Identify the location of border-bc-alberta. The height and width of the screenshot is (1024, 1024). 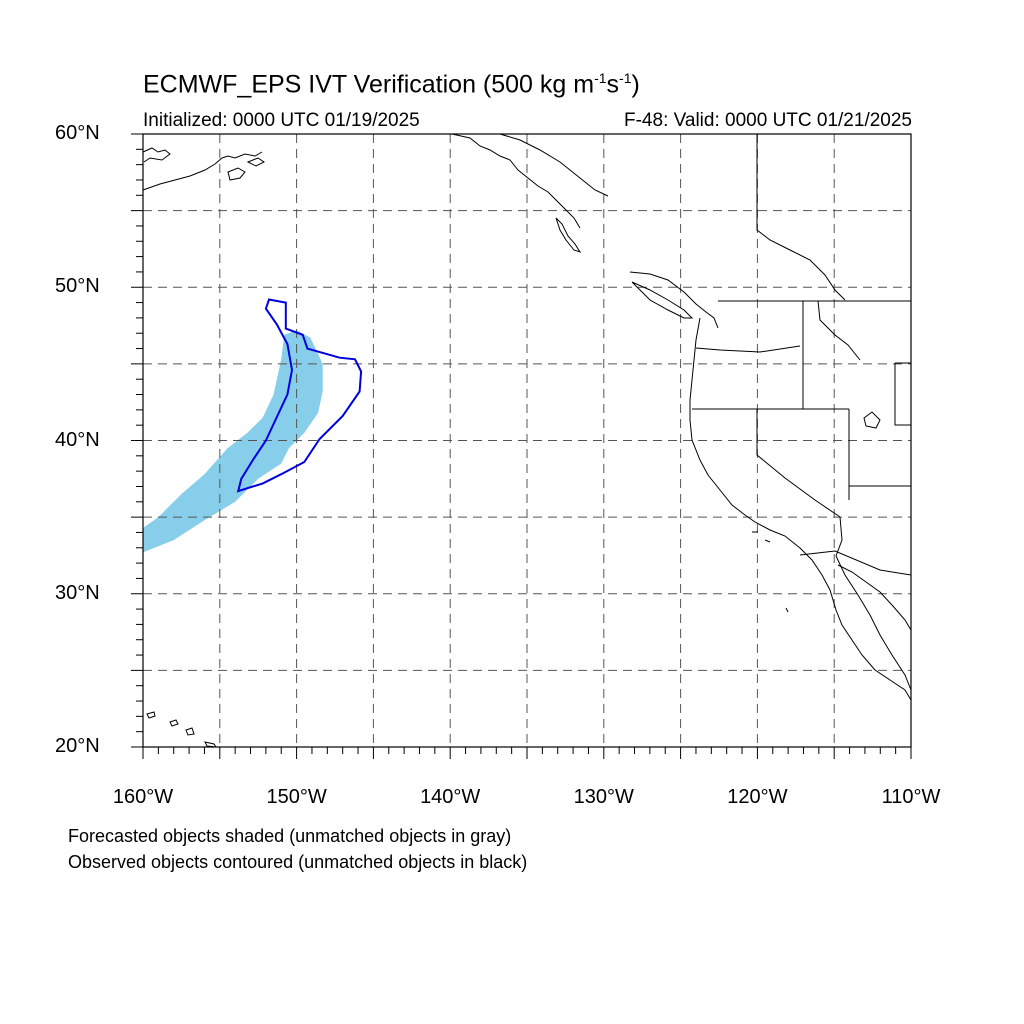
(801, 217).